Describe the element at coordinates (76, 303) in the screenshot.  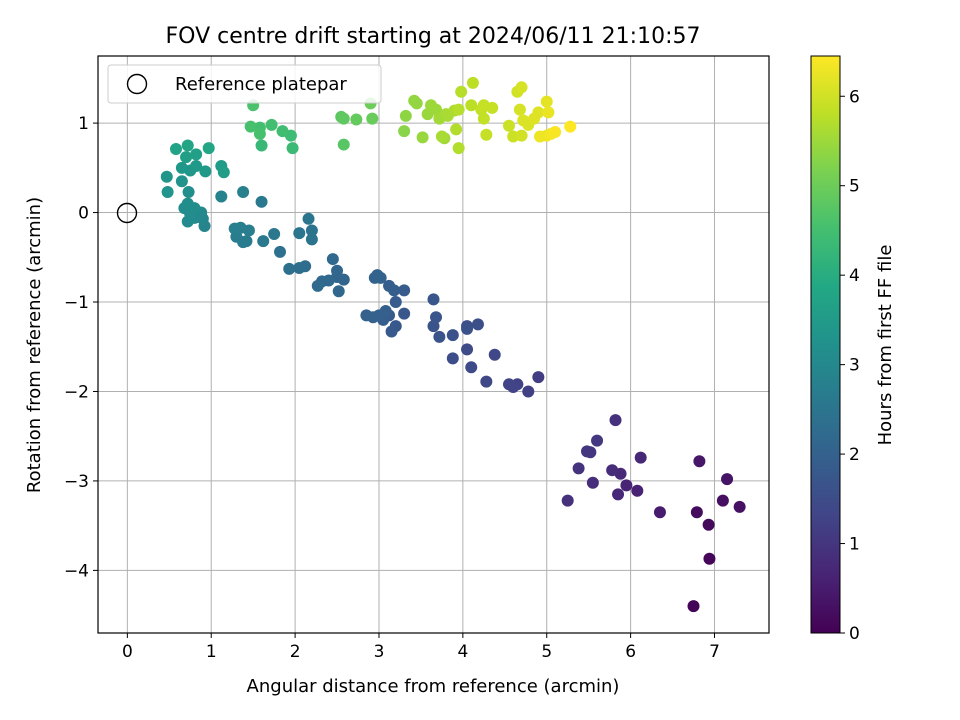
I see `y-tick-label: −1` at that location.